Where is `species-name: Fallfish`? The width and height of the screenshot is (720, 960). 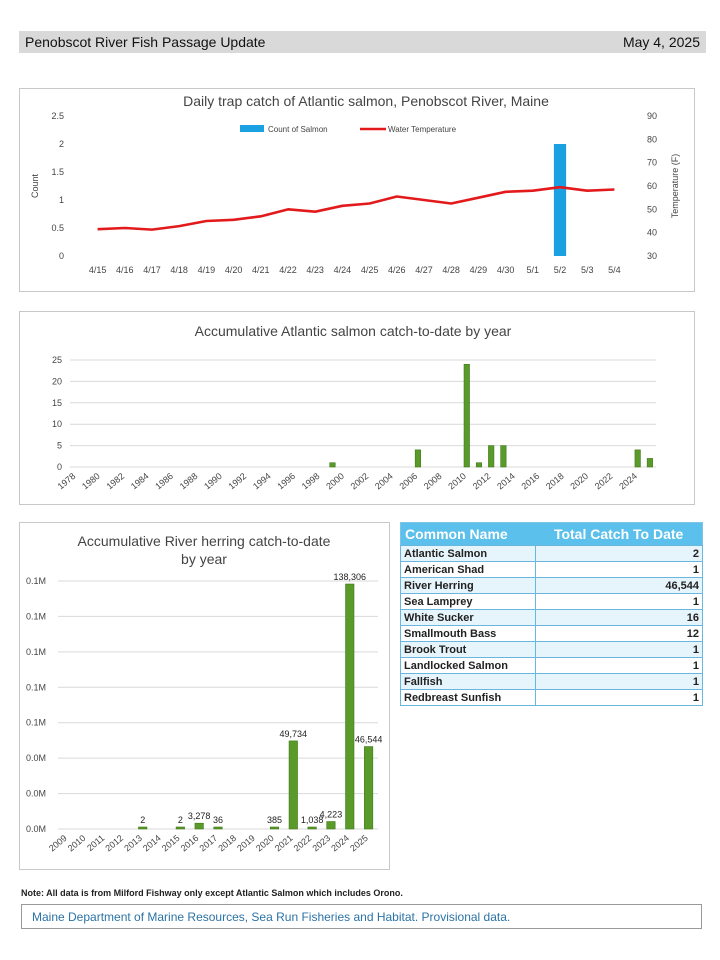 species-name: Fallfish is located at coordinates (468, 681).